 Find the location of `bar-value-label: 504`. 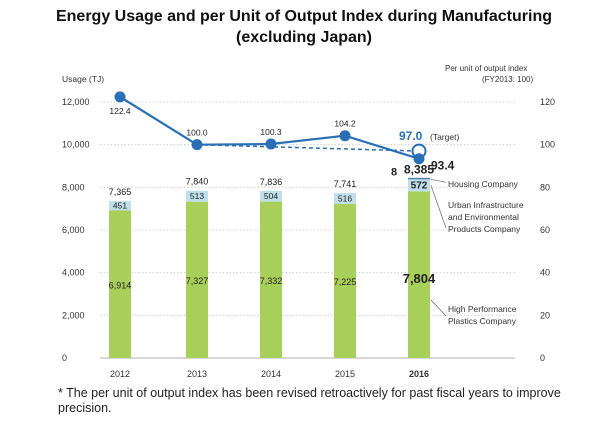

bar-value-label: 504 is located at coordinates (271, 196).